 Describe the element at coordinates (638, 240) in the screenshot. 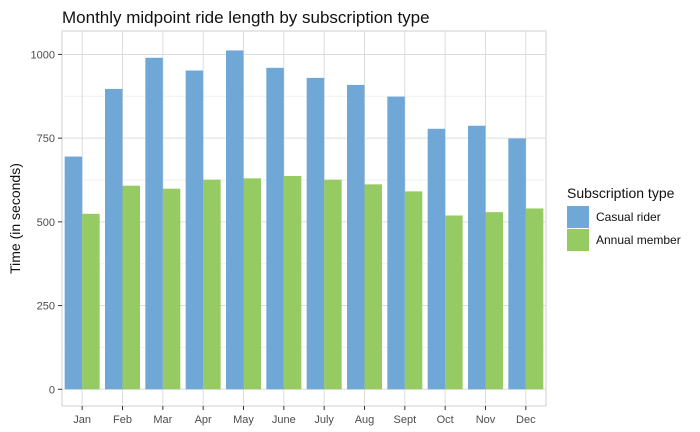

I see `legend-label-member: Annual member` at that location.